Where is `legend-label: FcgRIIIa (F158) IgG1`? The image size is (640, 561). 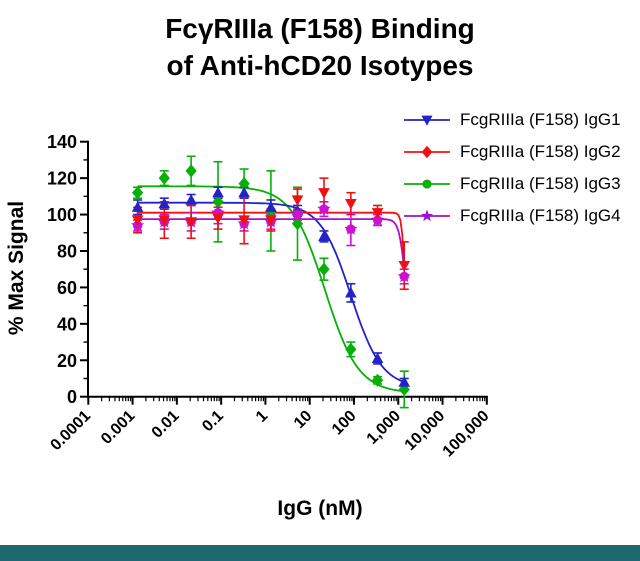
legend-label: FcgRIIIa (F158) IgG1 is located at coordinates (540, 119).